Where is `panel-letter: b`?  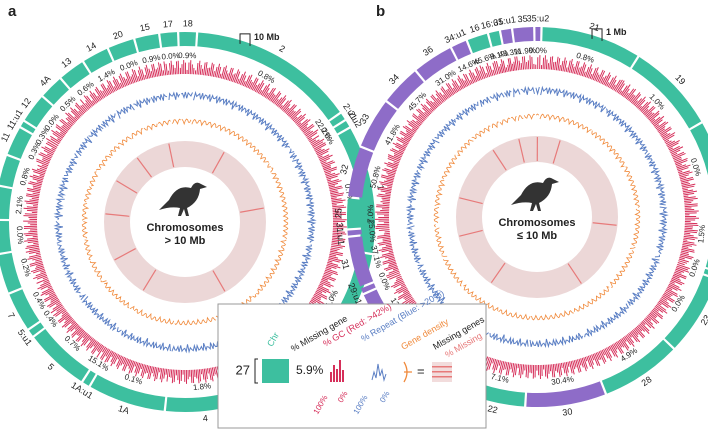
panel-letter: b is located at coordinates (380, 11).